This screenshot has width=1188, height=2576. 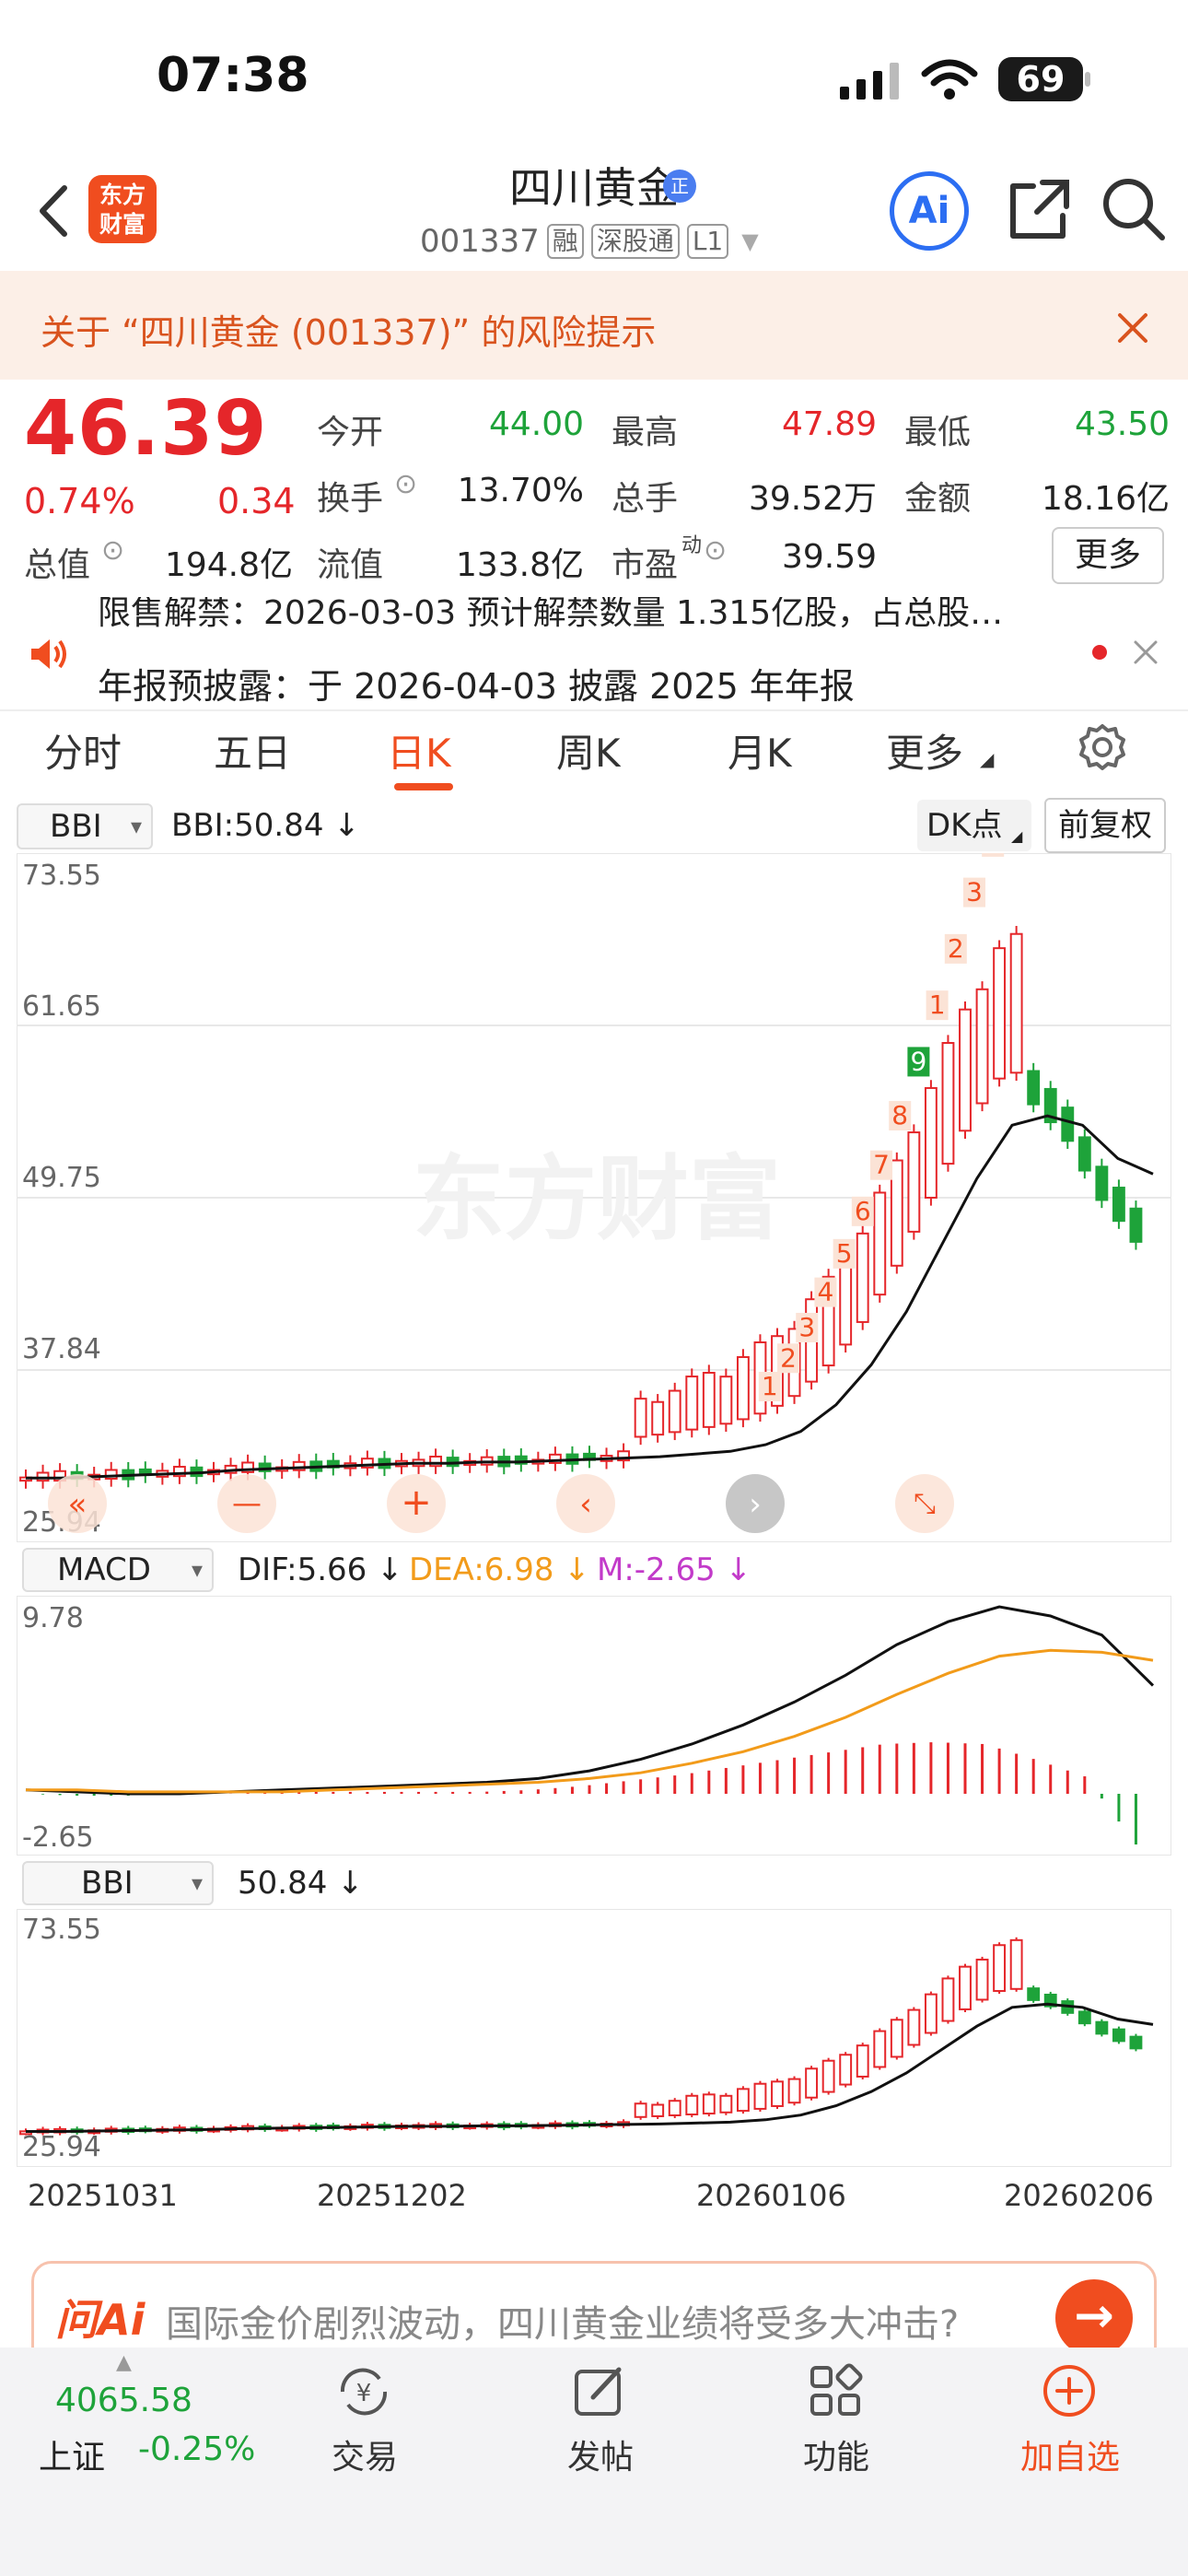 I want to click on y-tick-label: 37.84, so click(x=61, y=1349).